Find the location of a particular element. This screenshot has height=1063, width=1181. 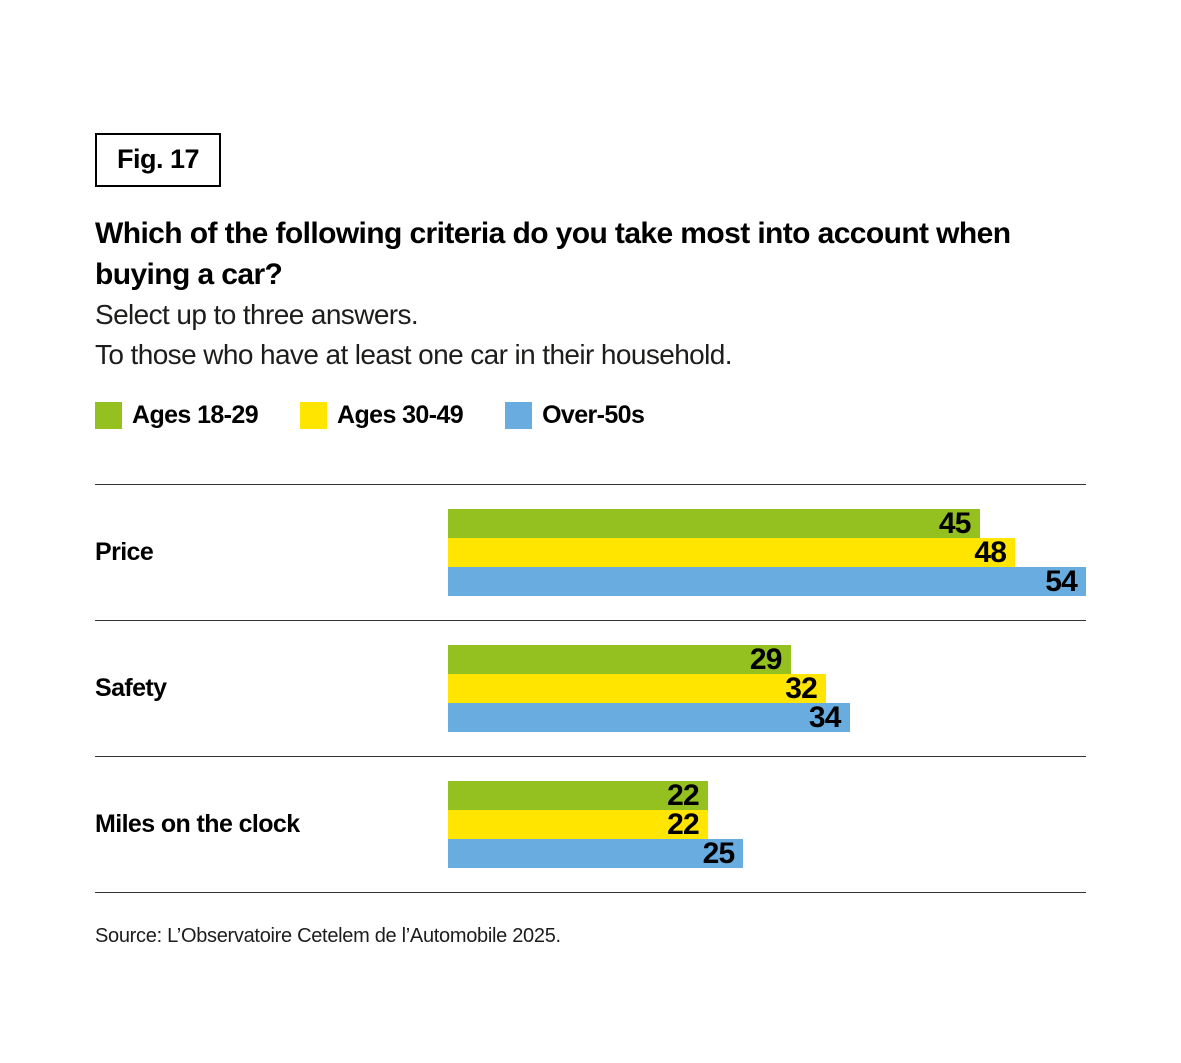

bar: 29 is located at coordinates (619, 659).